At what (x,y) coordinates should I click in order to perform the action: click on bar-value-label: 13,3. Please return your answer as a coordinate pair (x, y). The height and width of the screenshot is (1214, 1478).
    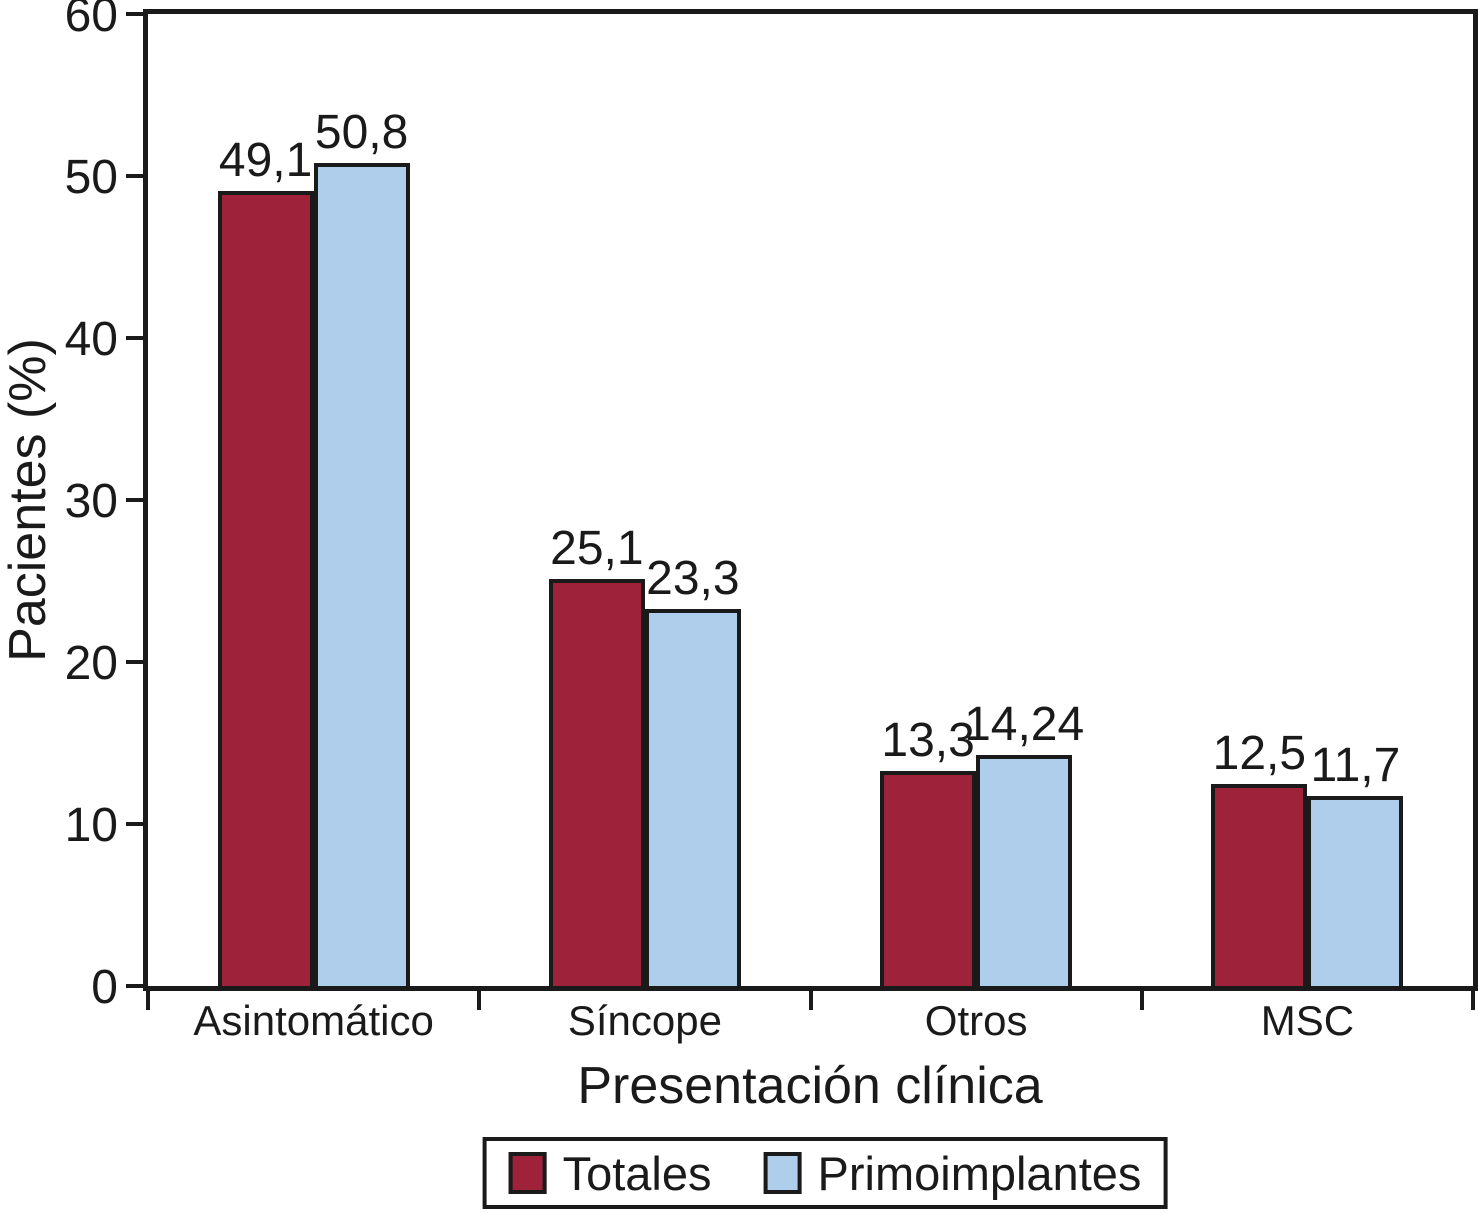
    Looking at the image, I should click on (928, 740).